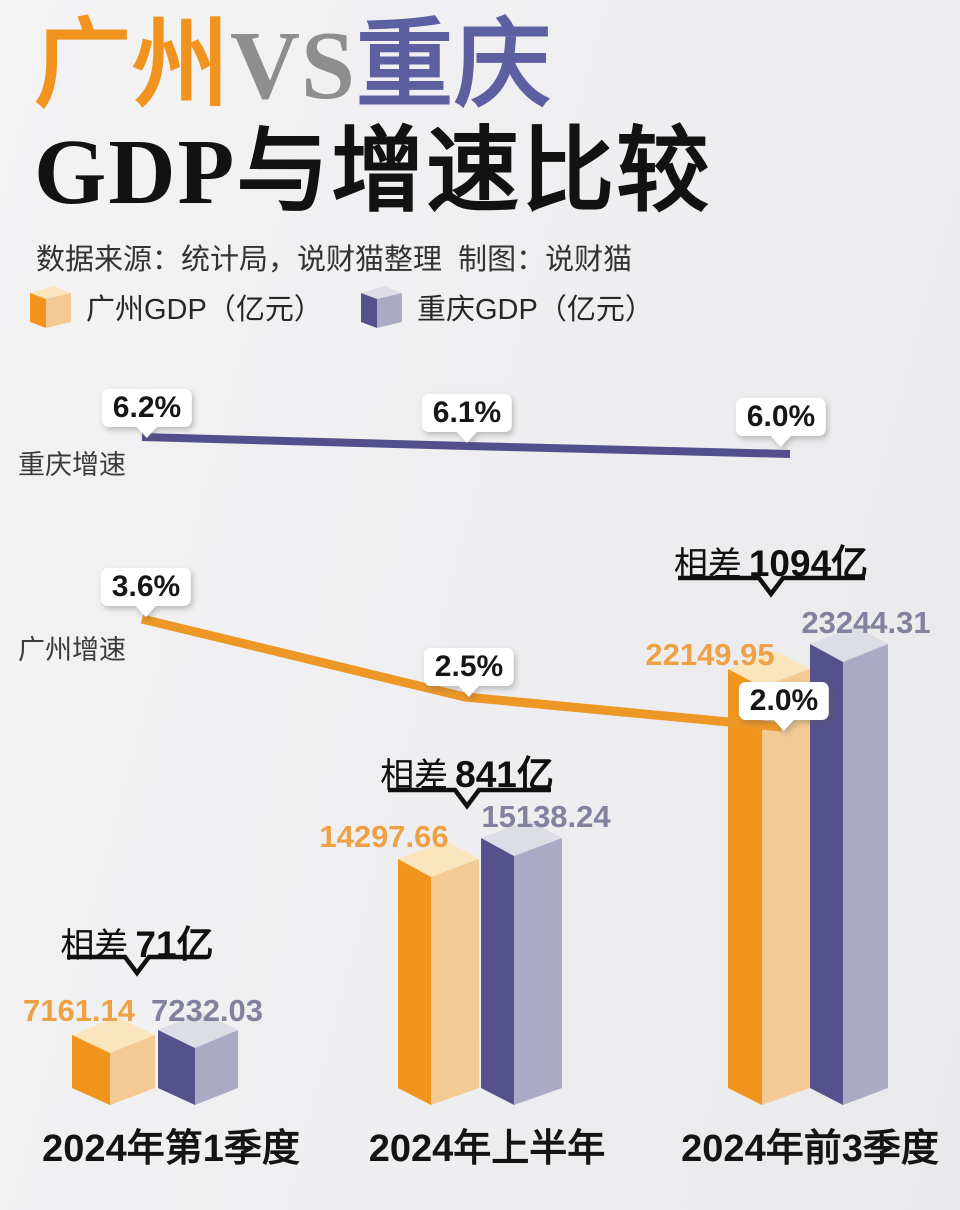  I want to click on difference-q1-prefix: 相差, so click(94, 946).